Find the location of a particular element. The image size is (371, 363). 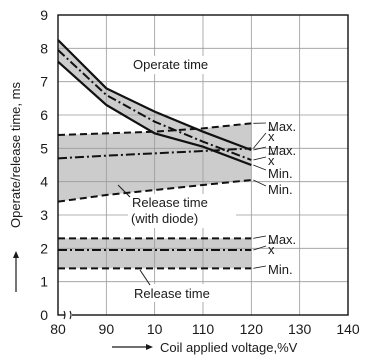

y-tick-label: 1 is located at coordinates (44, 282).